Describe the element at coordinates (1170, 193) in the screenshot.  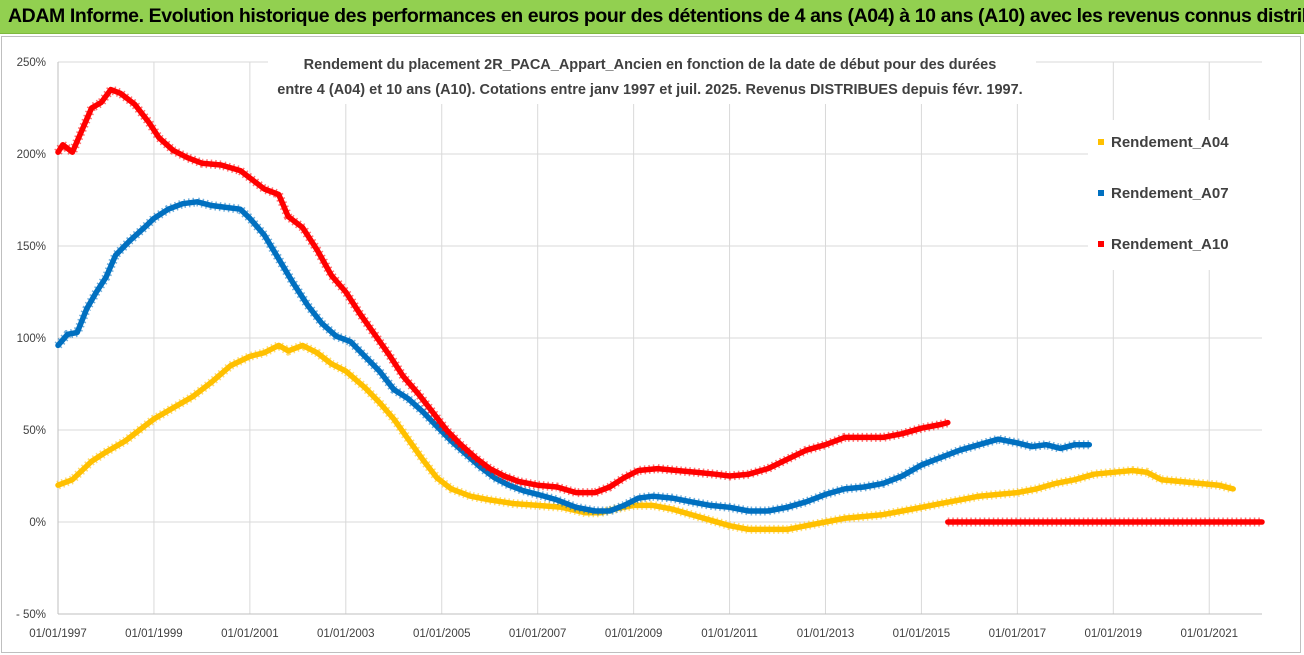
I see `legend-rendement-a07-label: Rendement_A07` at that location.